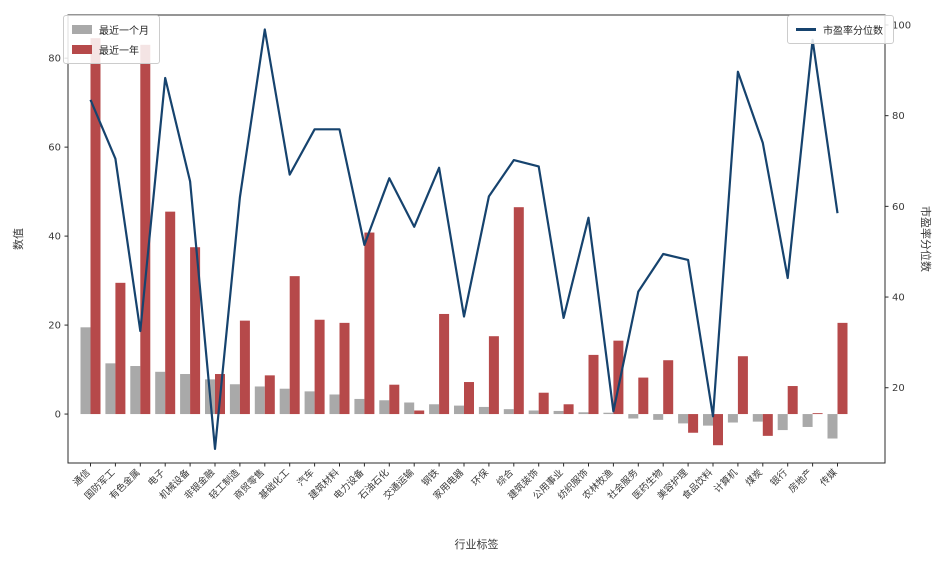 The width and height of the screenshot is (936, 562). I want to click on bar-最近一个月-银行, so click(782, 422).